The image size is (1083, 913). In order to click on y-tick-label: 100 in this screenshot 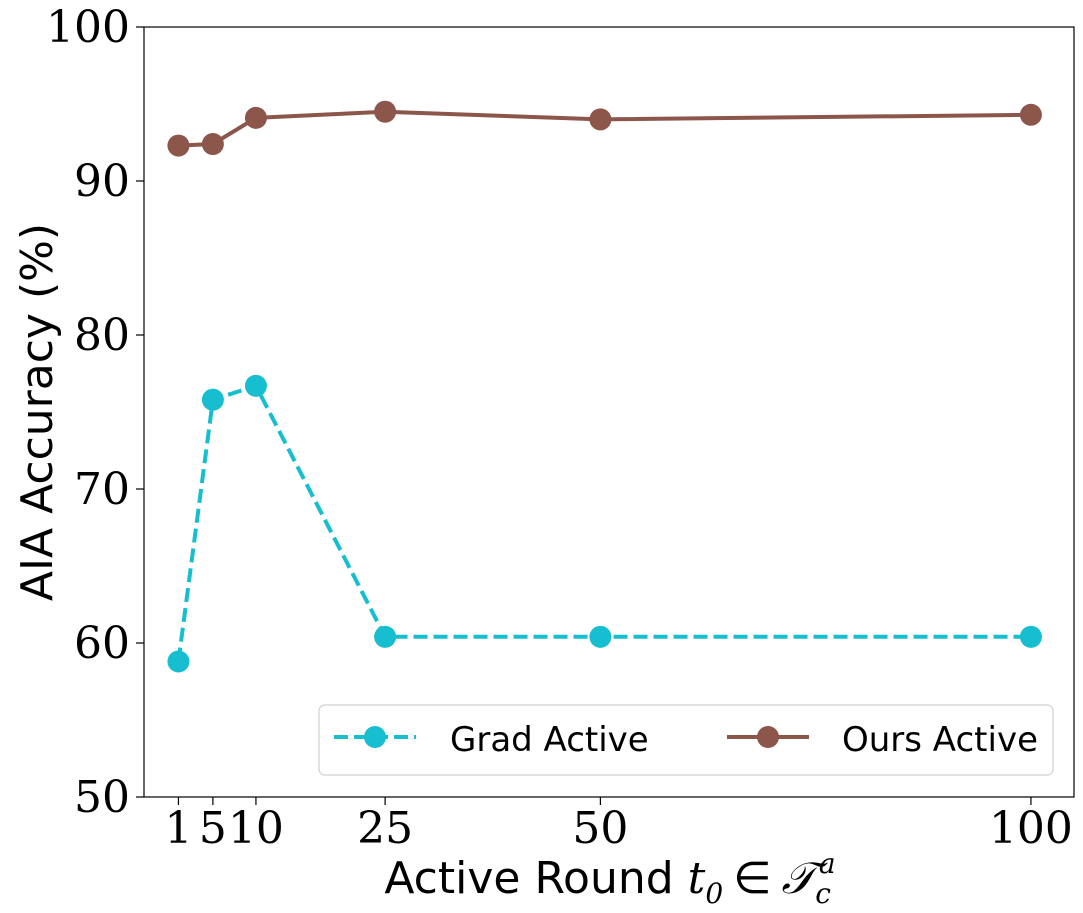, I will do `click(88, 27)`.